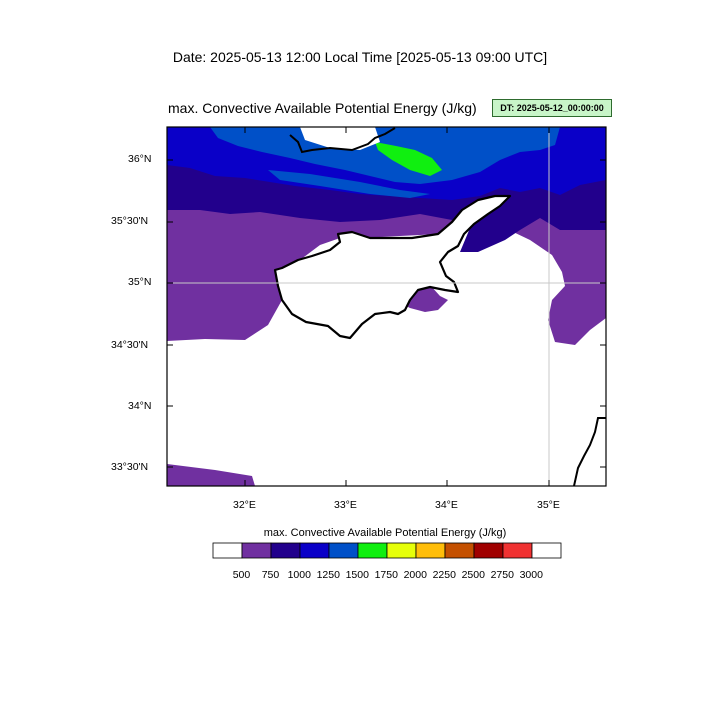 Image resolution: width=720 pixels, height=720 pixels. I want to click on colorbar-label: 2750, so click(502, 575).